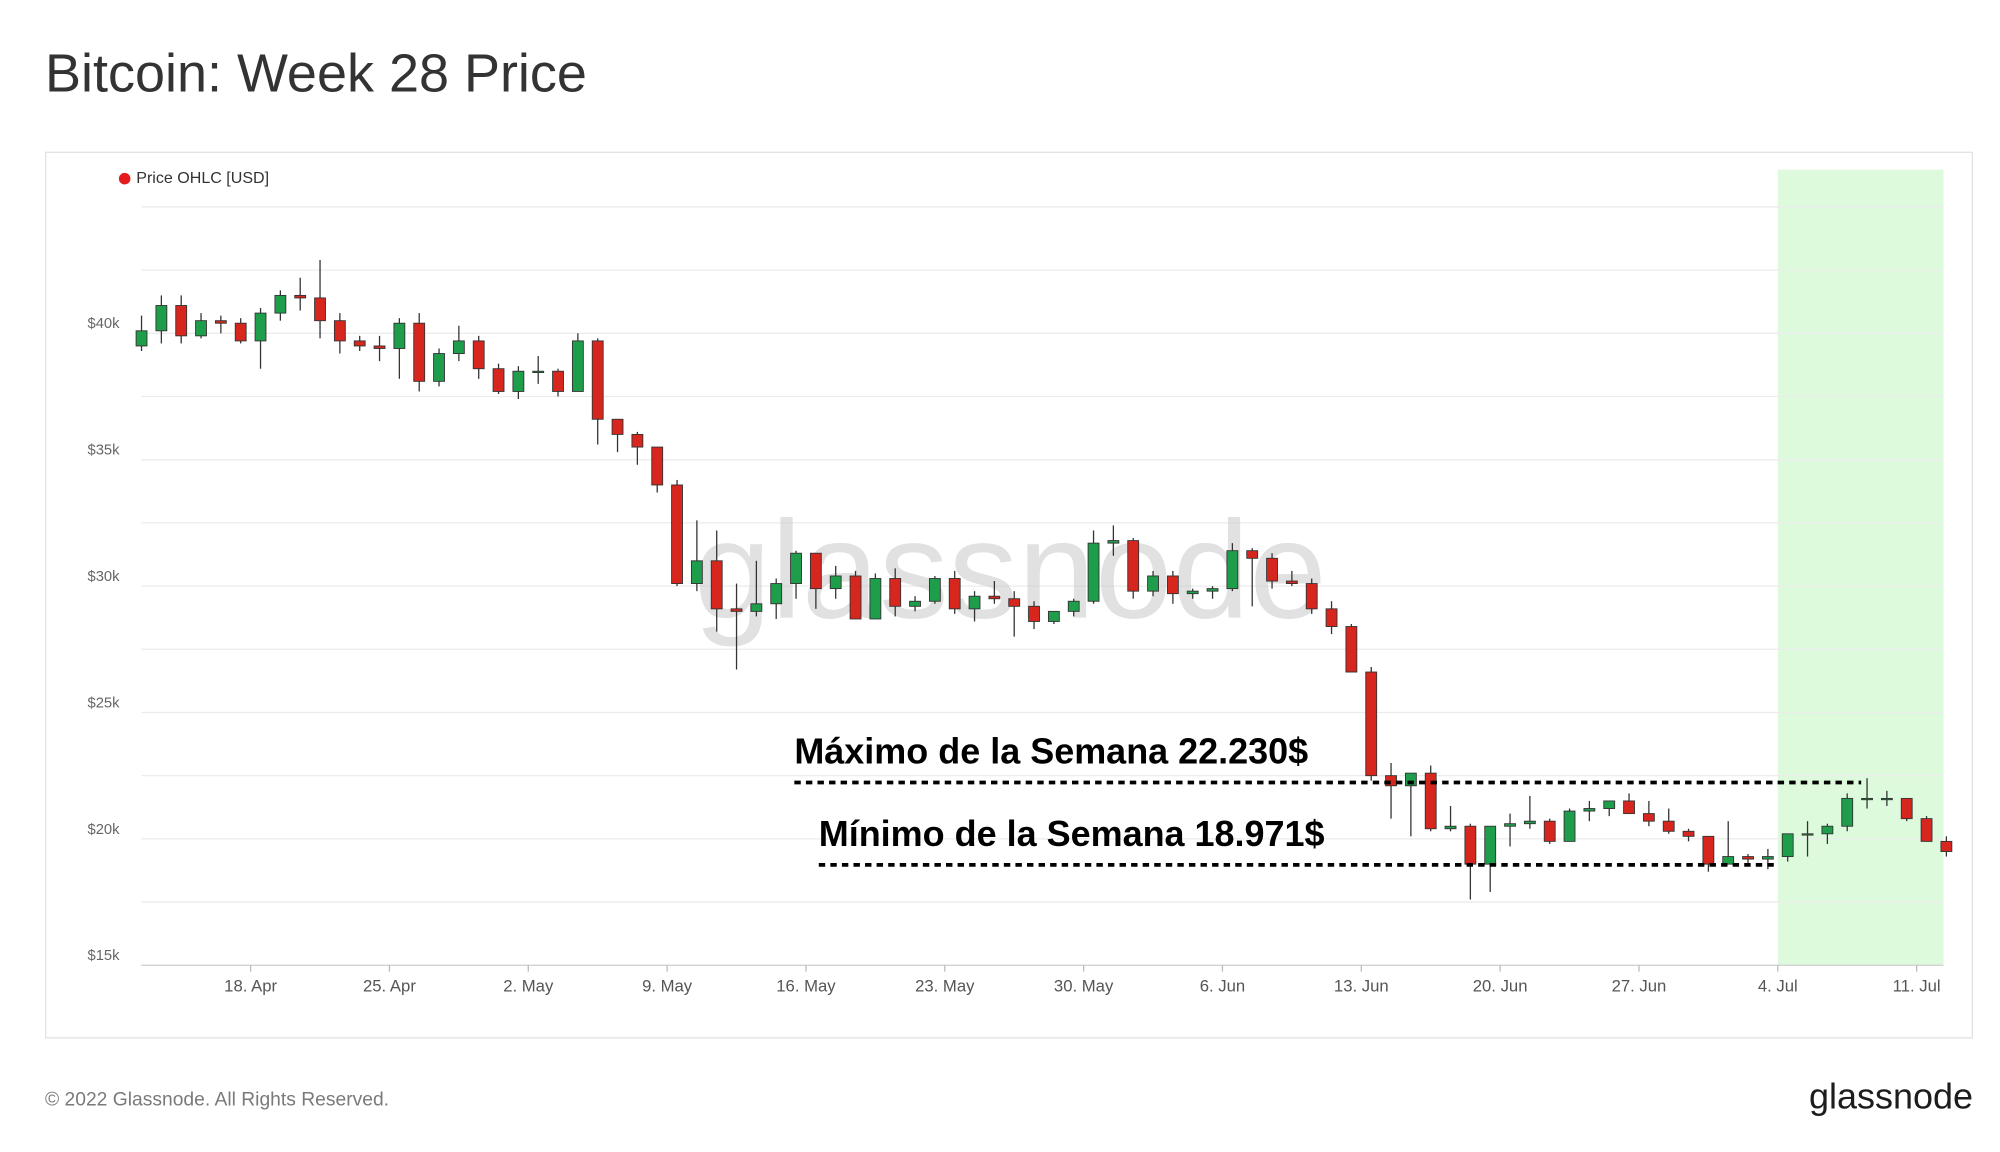 This screenshot has width=2000, height=1152. What do you see at coordinates (1917, 986) in the screenshot?
I see `x-tick-label: 11. Jul` at bounding box center [1917, 986].